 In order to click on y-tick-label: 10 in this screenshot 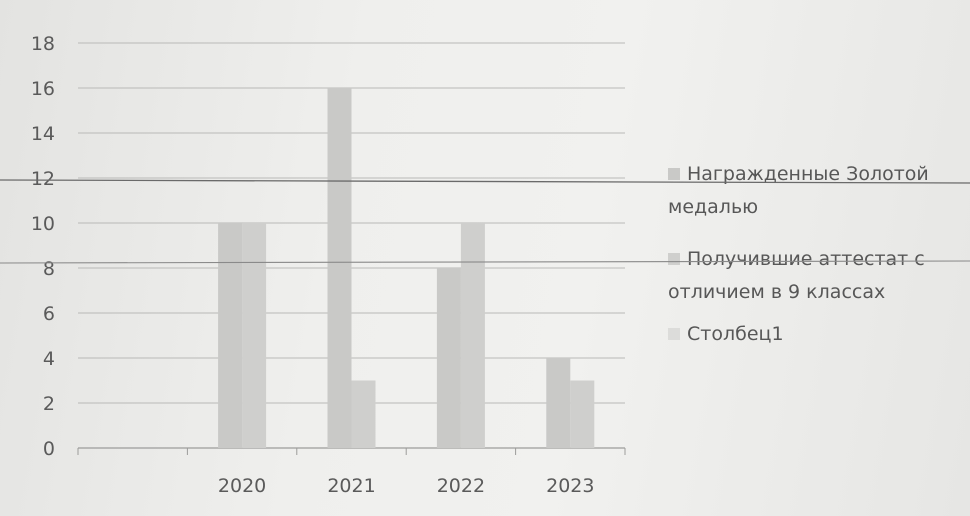, I will do `click(43, 224)`.